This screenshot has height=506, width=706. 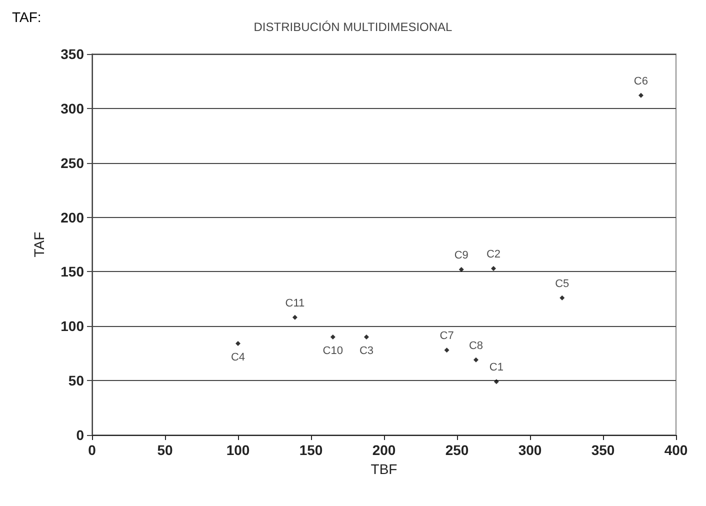 What do you see at coordinates (447, 336) in the screenshot?
I see `data-label: C7` at bounding box center [447, 336].